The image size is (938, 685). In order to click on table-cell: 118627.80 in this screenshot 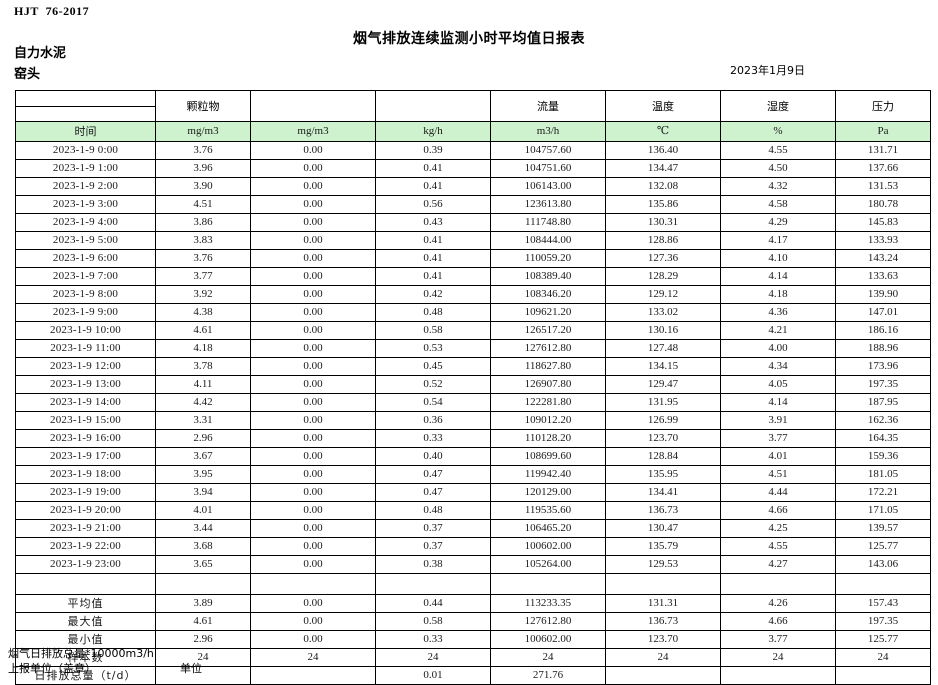, I will do `click(548, 366)`.